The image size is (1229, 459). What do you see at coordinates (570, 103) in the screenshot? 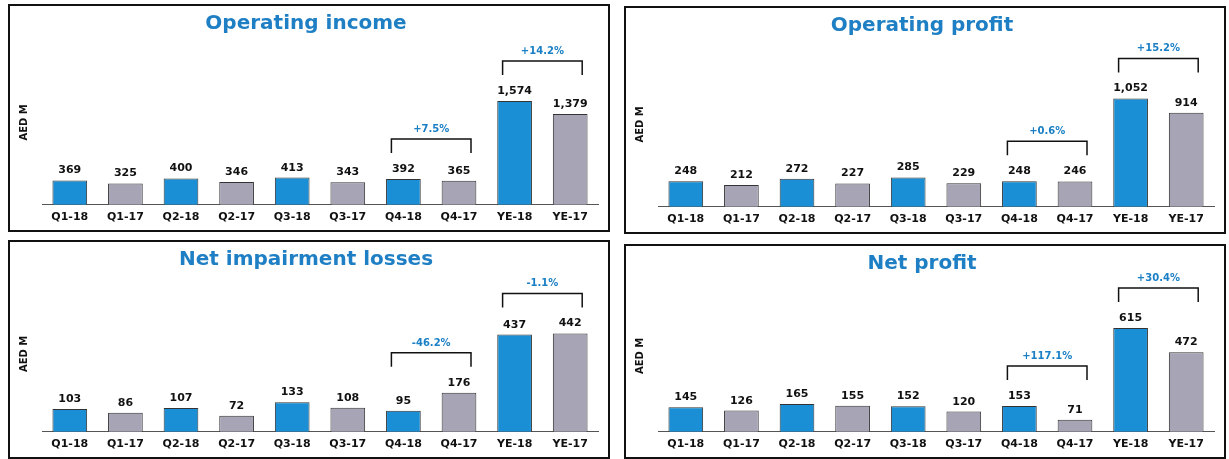
I see `data-label: 1,379` at bounding box center [570, 103].